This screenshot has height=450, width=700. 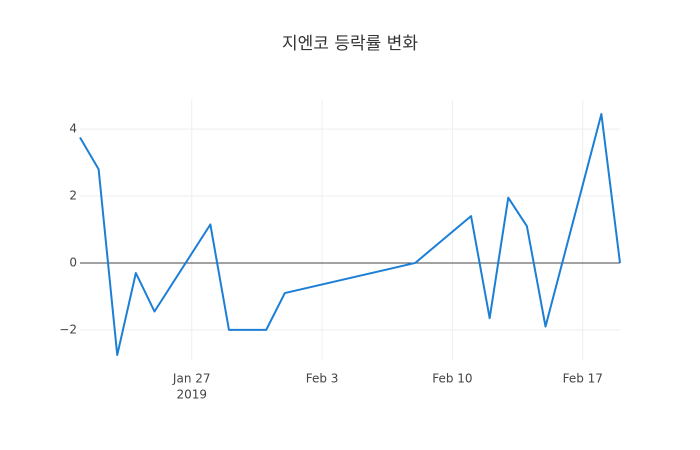 What do you see at coordinates (68, 329) in the screenshot?
I see `y-tick-label: −2` at bounding box center [68, 329].